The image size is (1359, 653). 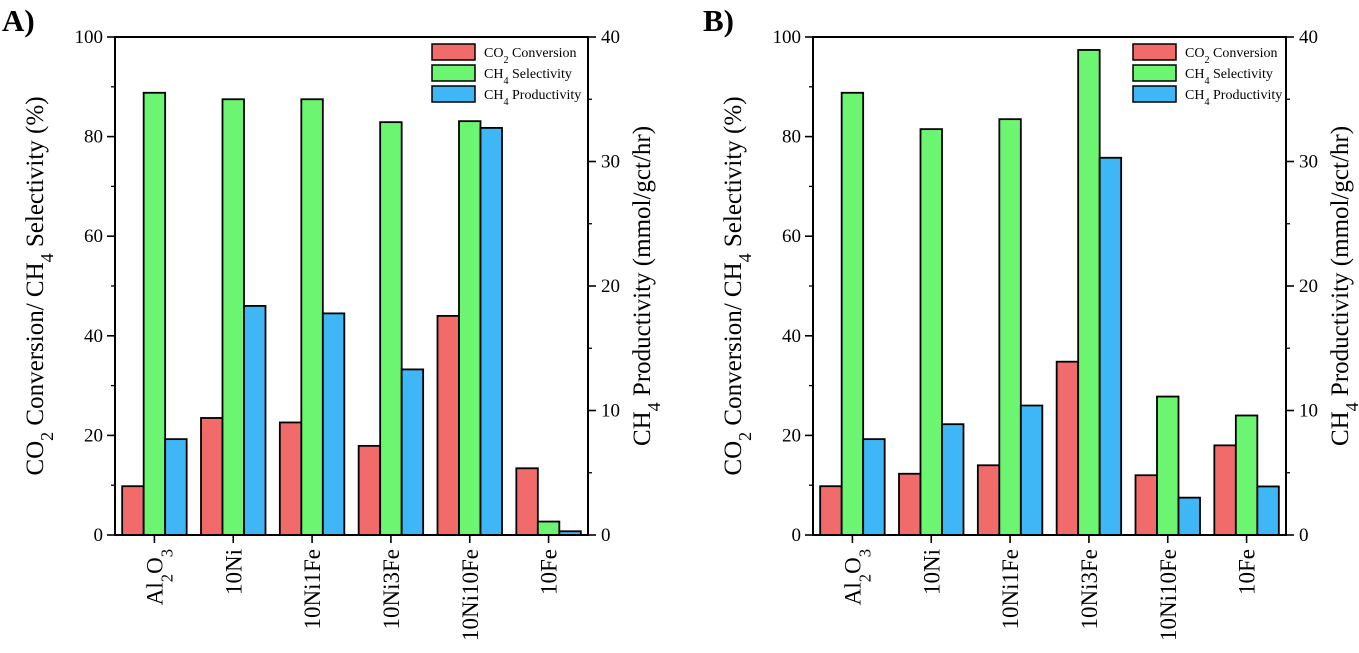 What do you see at coordinates (18, 20) in the screenshot?
I see `panel-label: A)` at bounding box center [18, 20].